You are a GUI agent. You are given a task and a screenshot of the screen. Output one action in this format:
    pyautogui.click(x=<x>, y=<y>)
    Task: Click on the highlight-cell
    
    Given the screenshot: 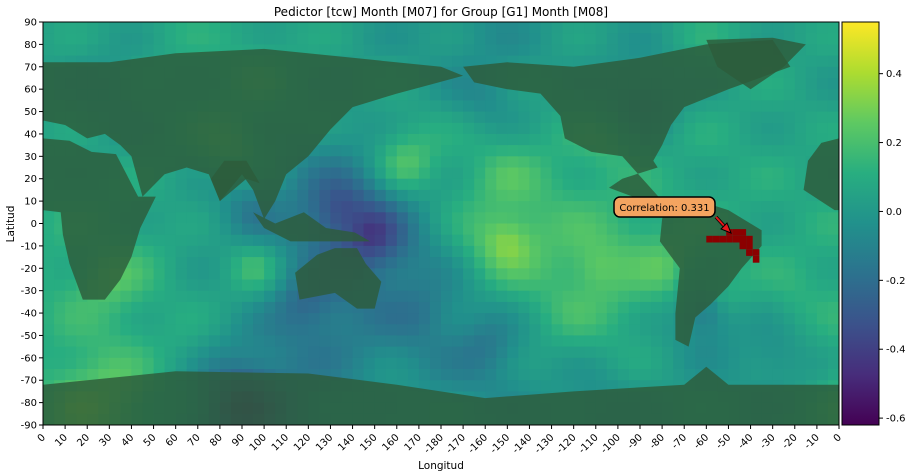 What is the action you would take?
    pyautogui.click(x=743, y=232)
    